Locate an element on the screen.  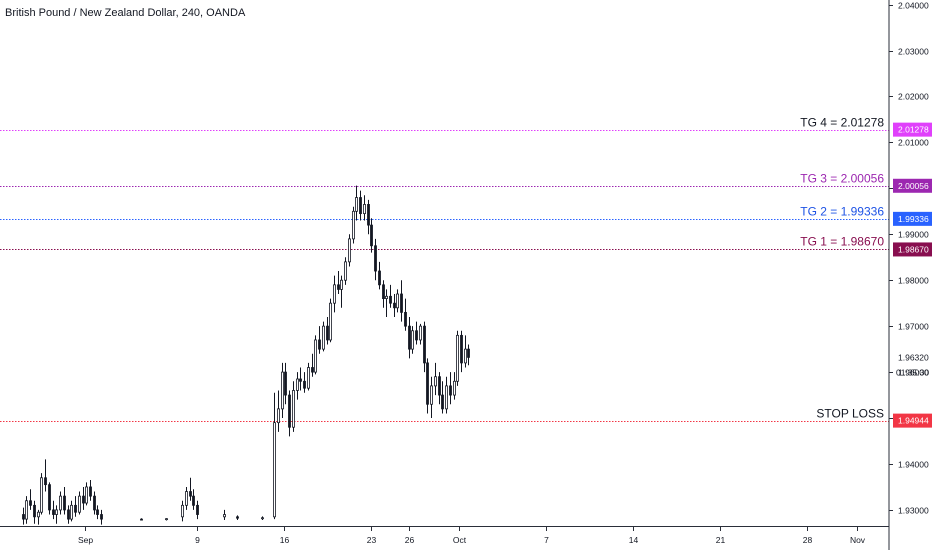
level-label-1: TG 3 = 2.00056 is located at coordinates (842, 179).